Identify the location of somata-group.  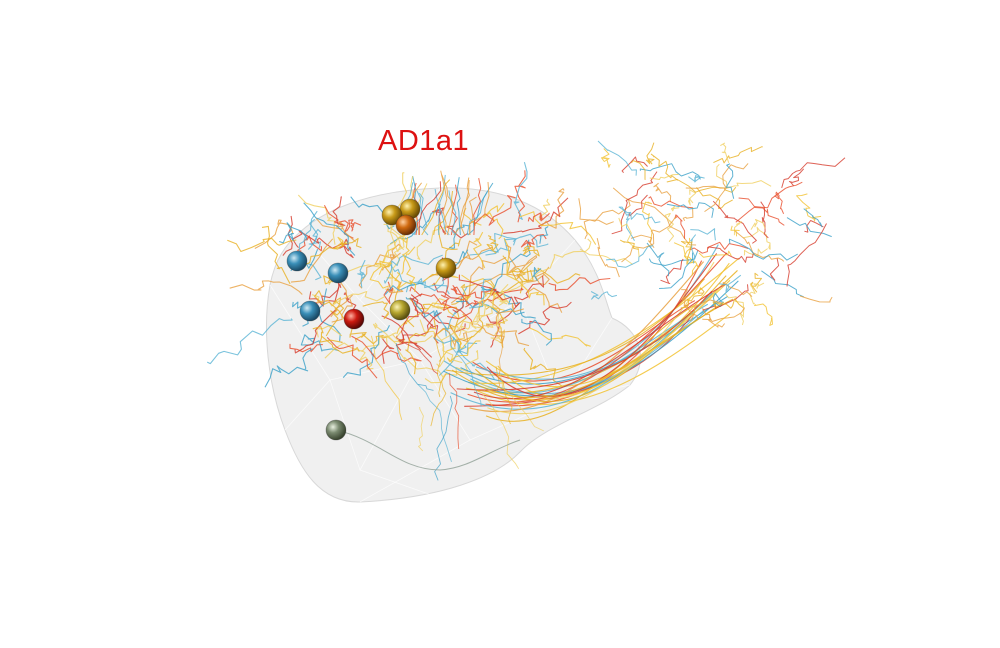
(371, 319).